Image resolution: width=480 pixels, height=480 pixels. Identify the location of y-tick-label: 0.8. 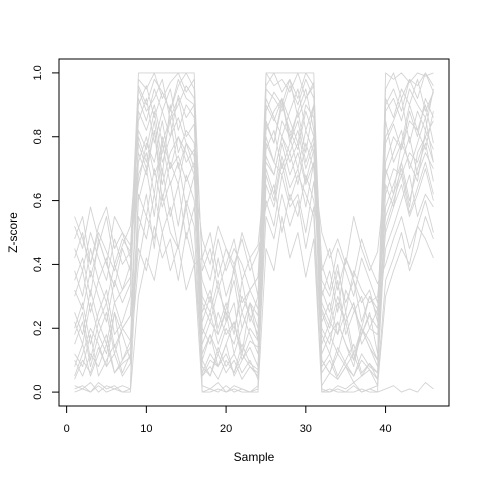
(38, 136).